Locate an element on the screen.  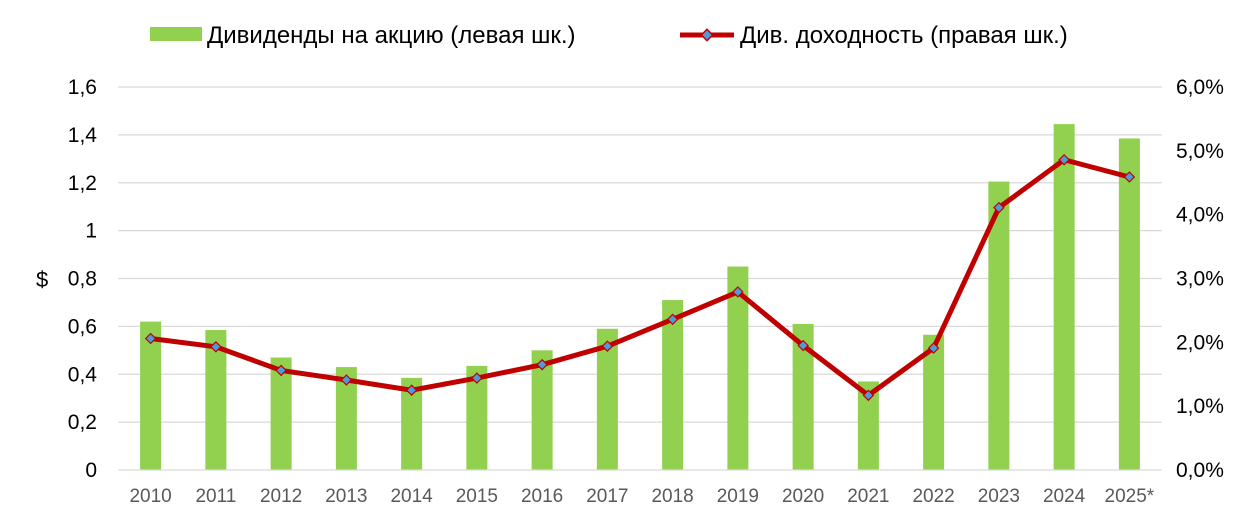
bar-2013 is located at coordinates (346, 418).